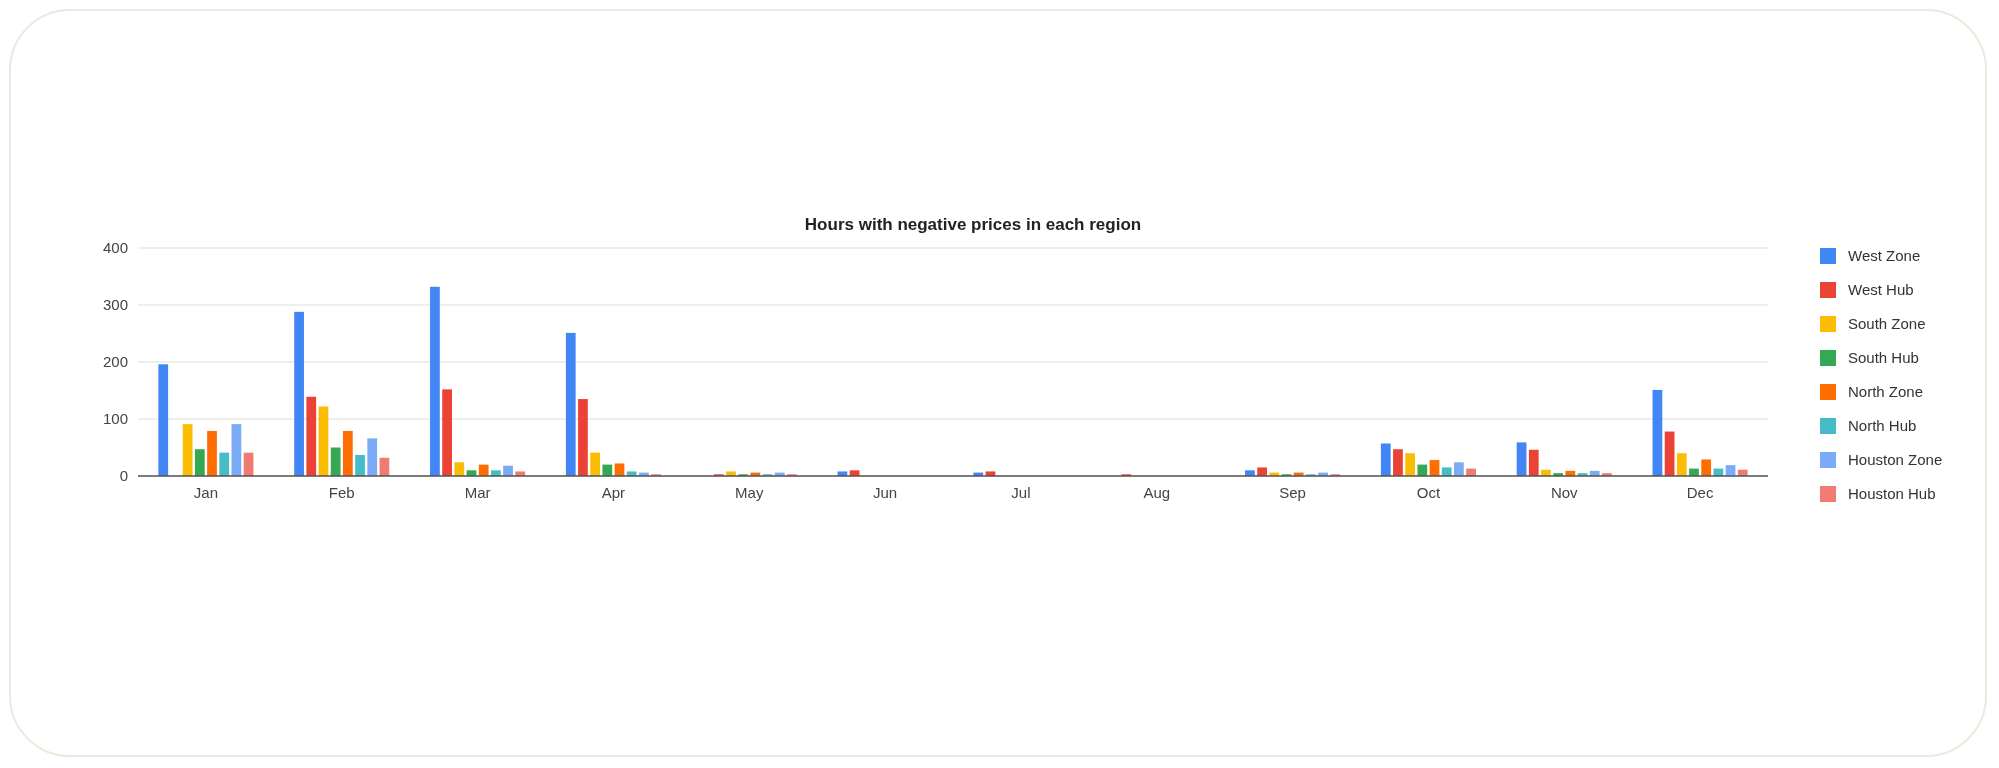 The height and width of the screenshot is (768, 1999). Describe the element at coordinates (1882, 426) in the screenshot. I see `legend-label: North Hub` at that location.